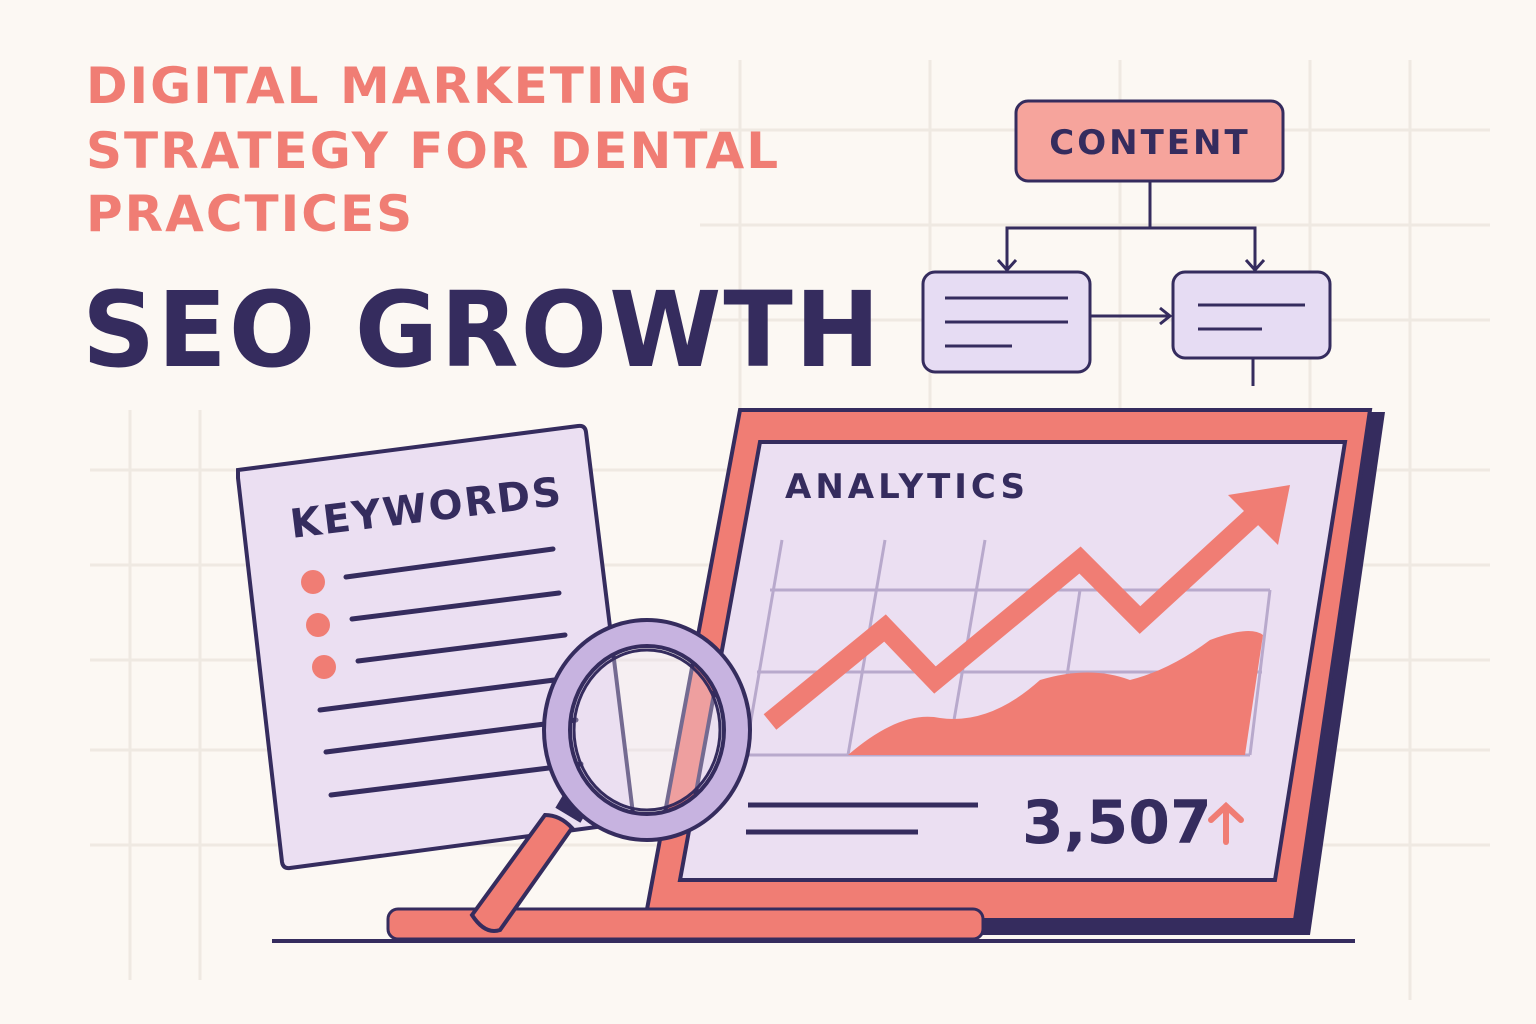  What do you see at coordinates (482, 330) in the screenshot?
I see `page-title: SEO GROWTH` at bounding box center [482, 330].